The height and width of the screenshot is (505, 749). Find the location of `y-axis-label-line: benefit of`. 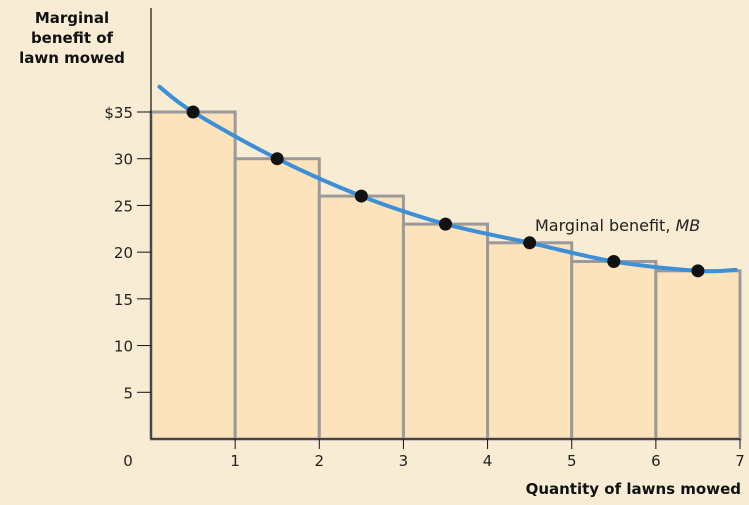

y-axis-label-line: benefit of is located at coordinates (72, 38).